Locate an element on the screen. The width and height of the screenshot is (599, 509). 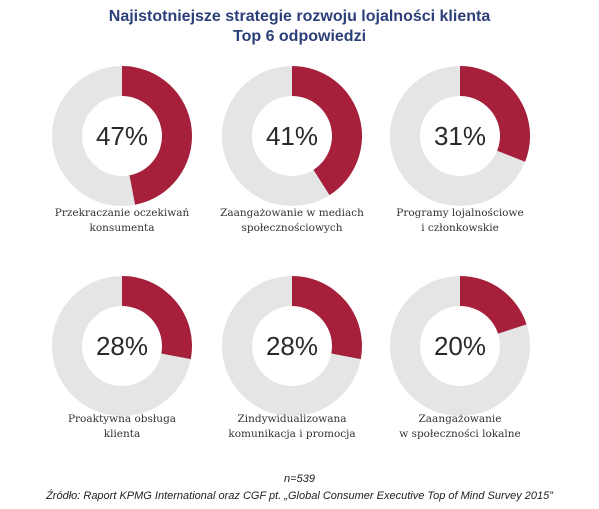
donut-chart: 47% is located at coordinates (121, 136).